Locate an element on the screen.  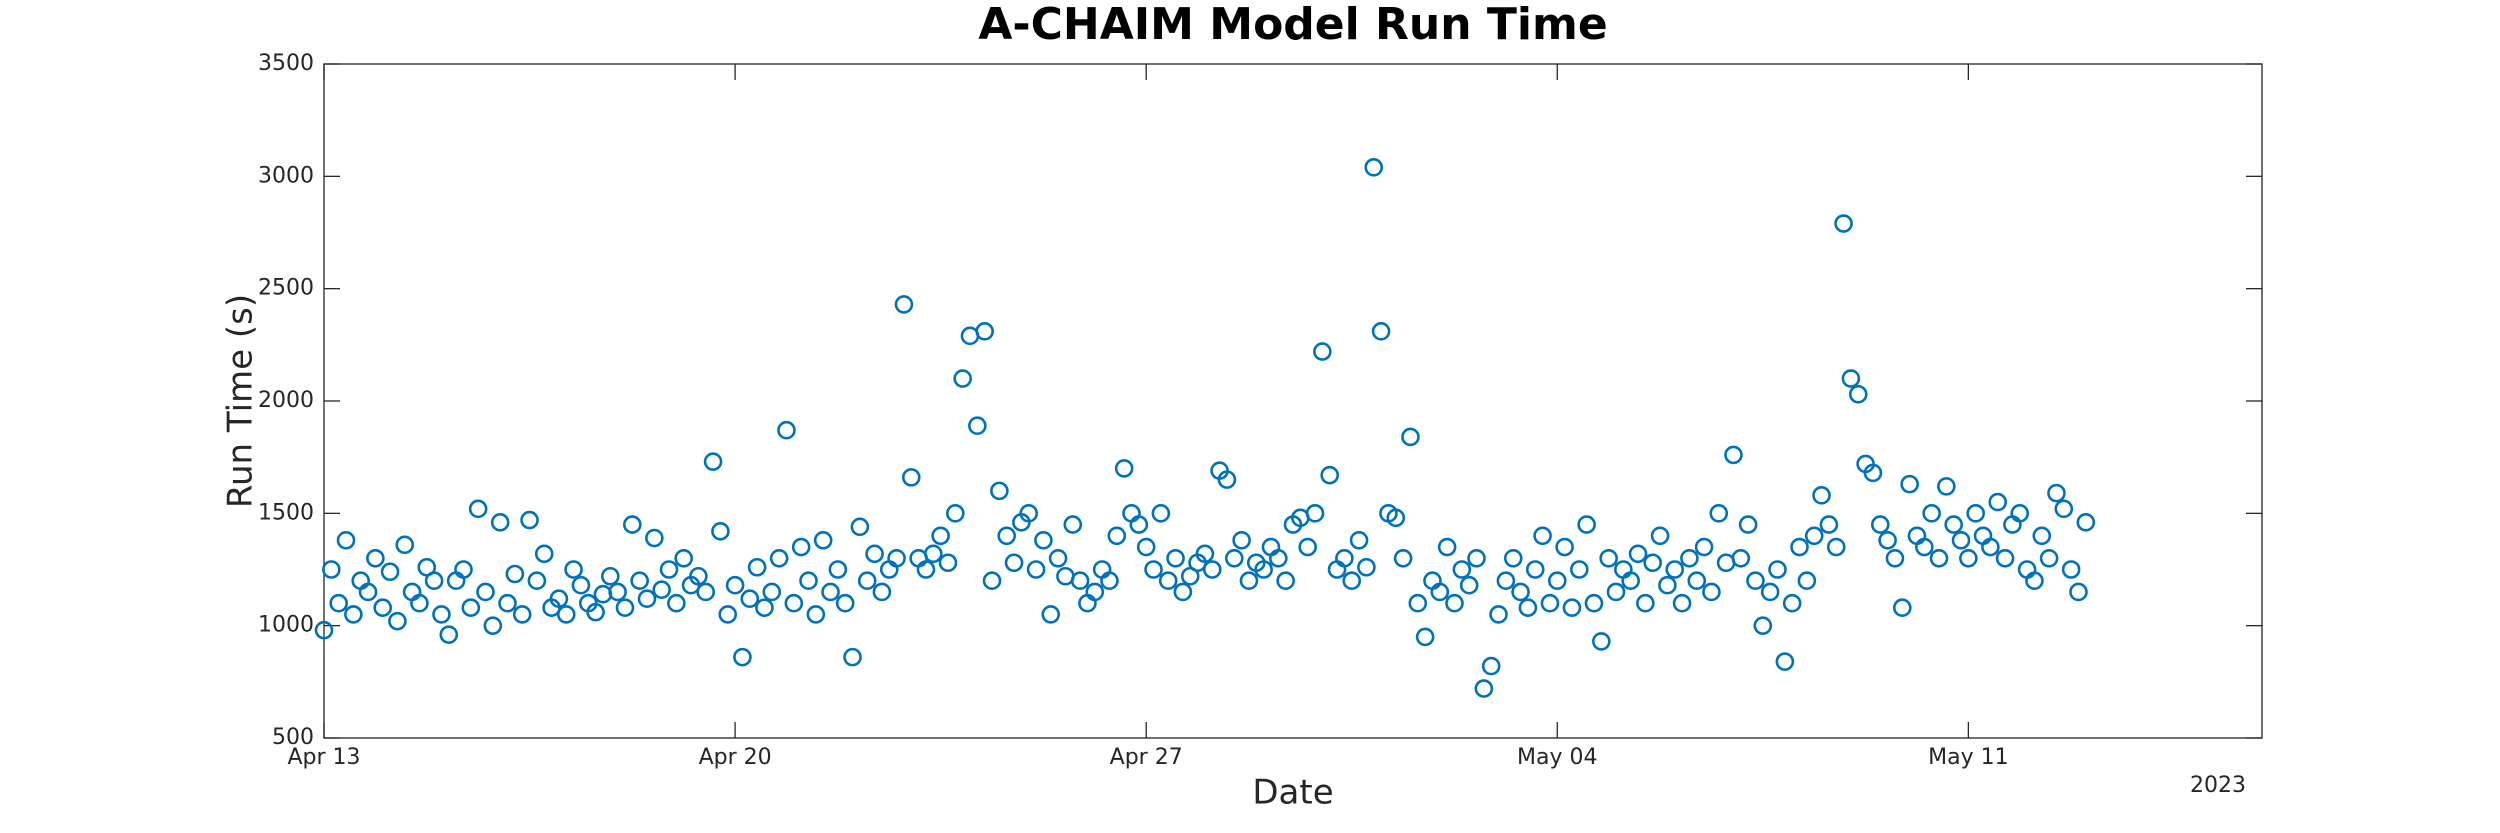
y-axis-label: Run Time (s) is located at coordinates (241, 401).